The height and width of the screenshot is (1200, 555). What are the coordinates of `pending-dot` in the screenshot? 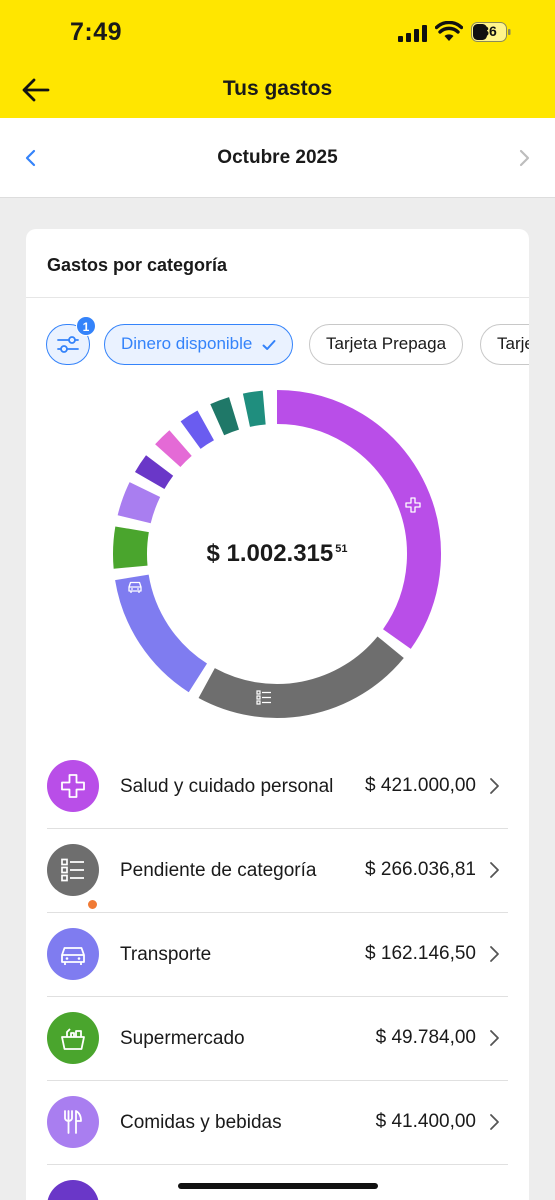 It's located at (92, 904).